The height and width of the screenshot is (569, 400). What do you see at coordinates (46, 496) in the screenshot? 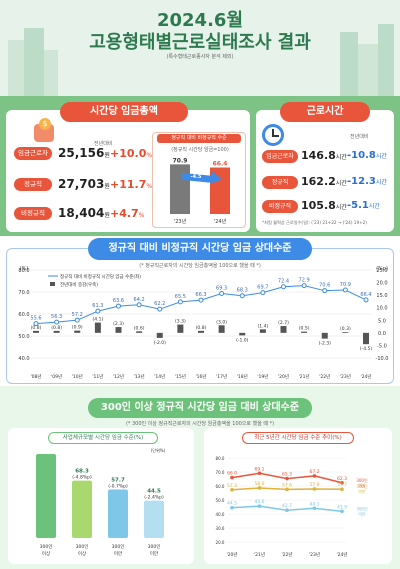
I see `firm-bar` at bounding box center [46, 496].